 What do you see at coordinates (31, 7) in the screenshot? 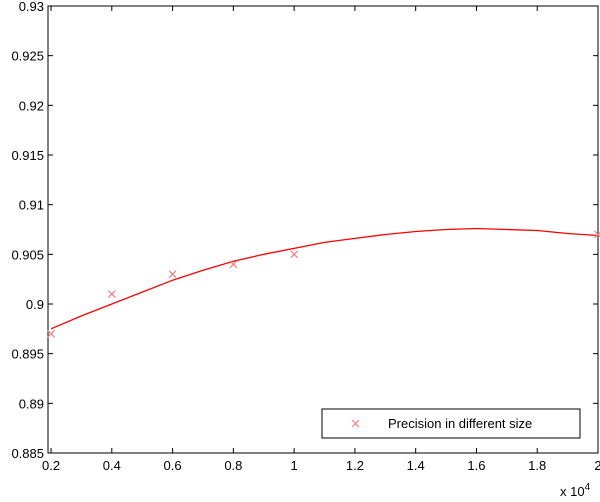
I see `y-tick-label: 0.93` at bounding box center [31, 7].